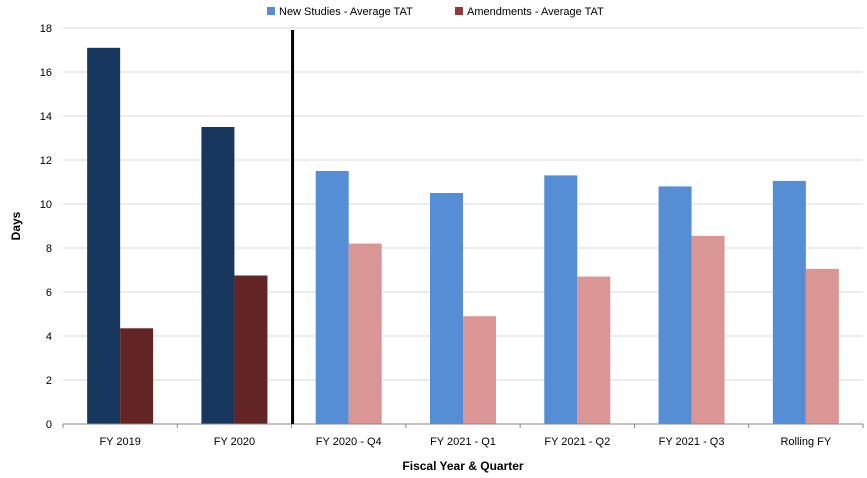 Image resolution: width=867 pixels, height=478 pixels. What do you see at coordinates (49, 293) in the screenshot?
I see `y-tick-label: 6` at bounding box center [49, 293].